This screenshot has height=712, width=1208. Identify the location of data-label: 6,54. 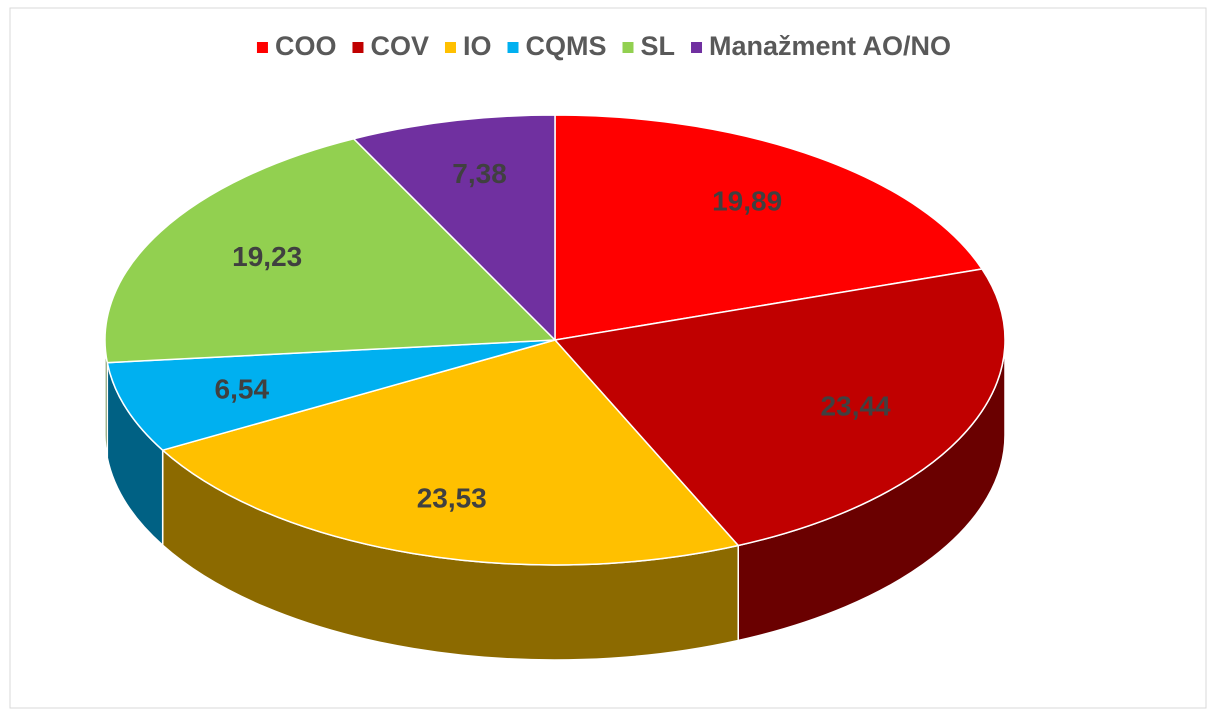
(242, 388).